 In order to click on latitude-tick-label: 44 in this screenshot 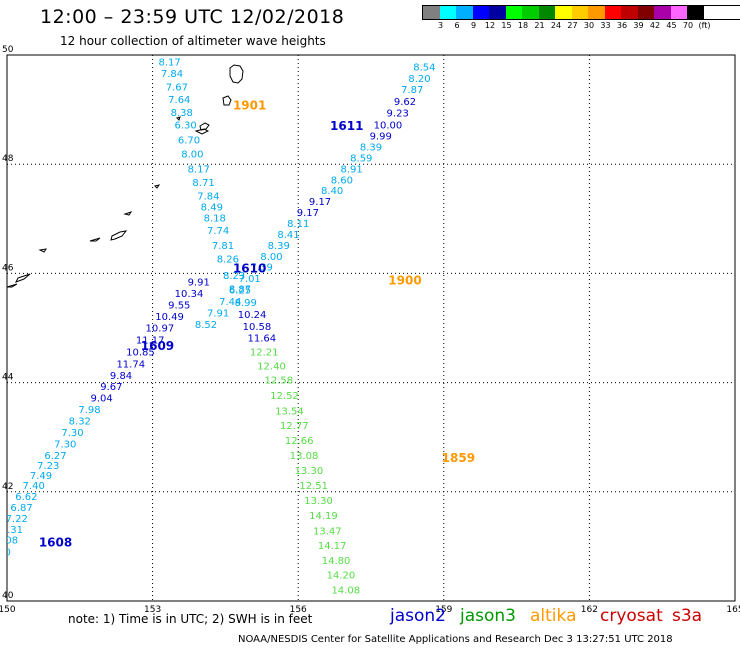, I will do `click(8, 378)`.